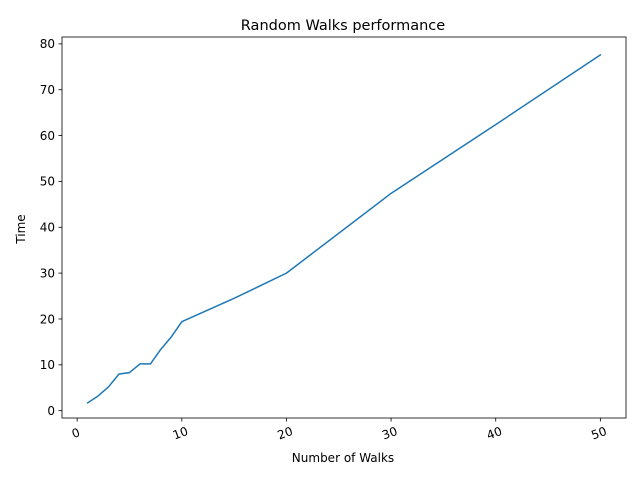  I want to click on y-axis: 0 10 20 30 40 50 60 70 80, so click(51, 227).